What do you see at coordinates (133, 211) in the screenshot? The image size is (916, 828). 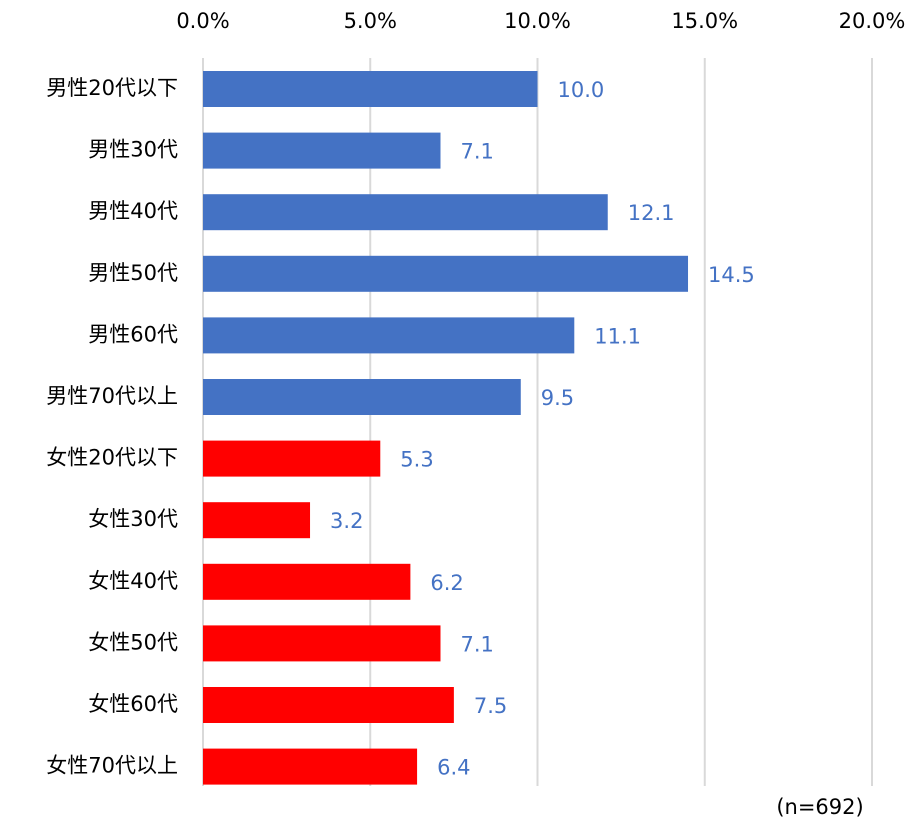 I see `y-tick-label: 男性40代` at bounding box center [133, 211].